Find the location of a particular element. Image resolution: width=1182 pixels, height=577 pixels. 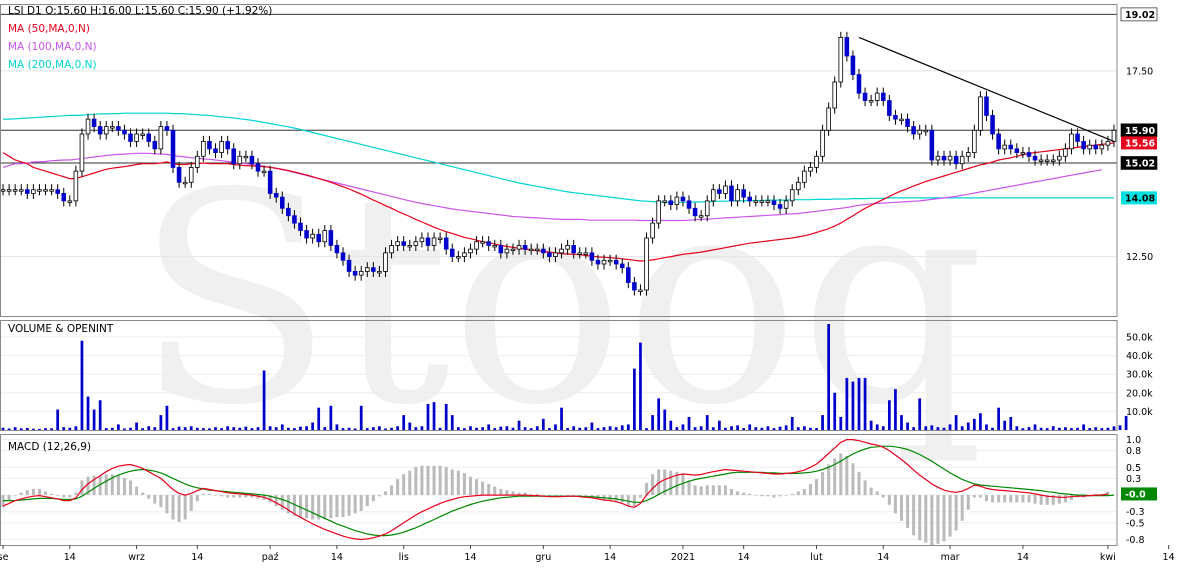

value-tag-bg is located at coordinates (1139, 198).